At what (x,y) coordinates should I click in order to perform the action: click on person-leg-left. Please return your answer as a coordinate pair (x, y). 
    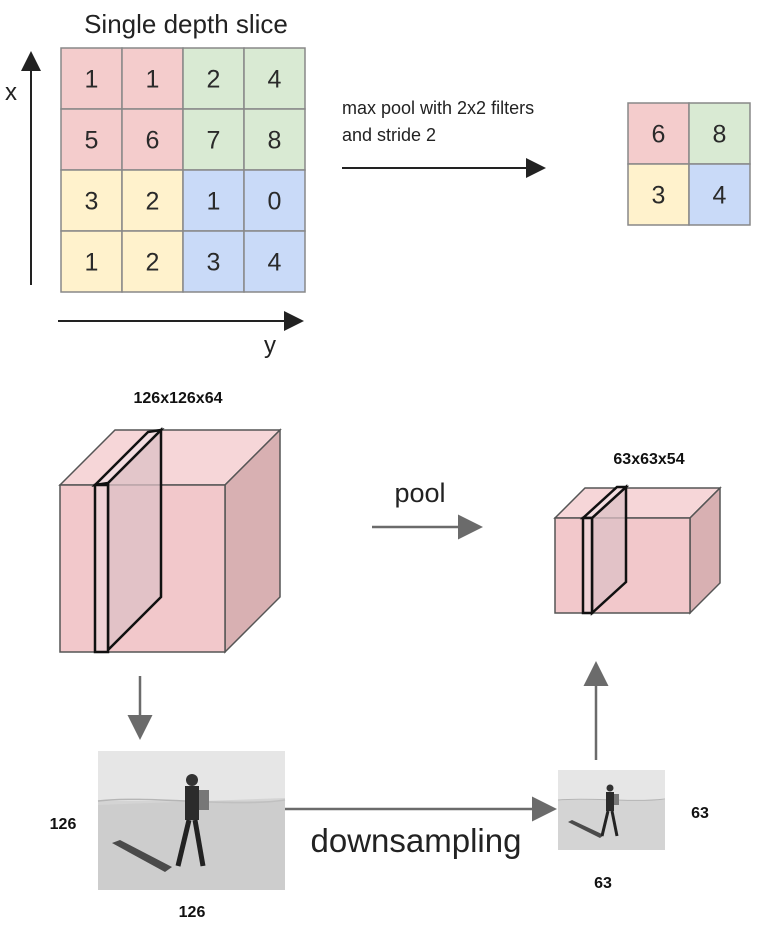
    Looking at the image, I should click on (183, 843).